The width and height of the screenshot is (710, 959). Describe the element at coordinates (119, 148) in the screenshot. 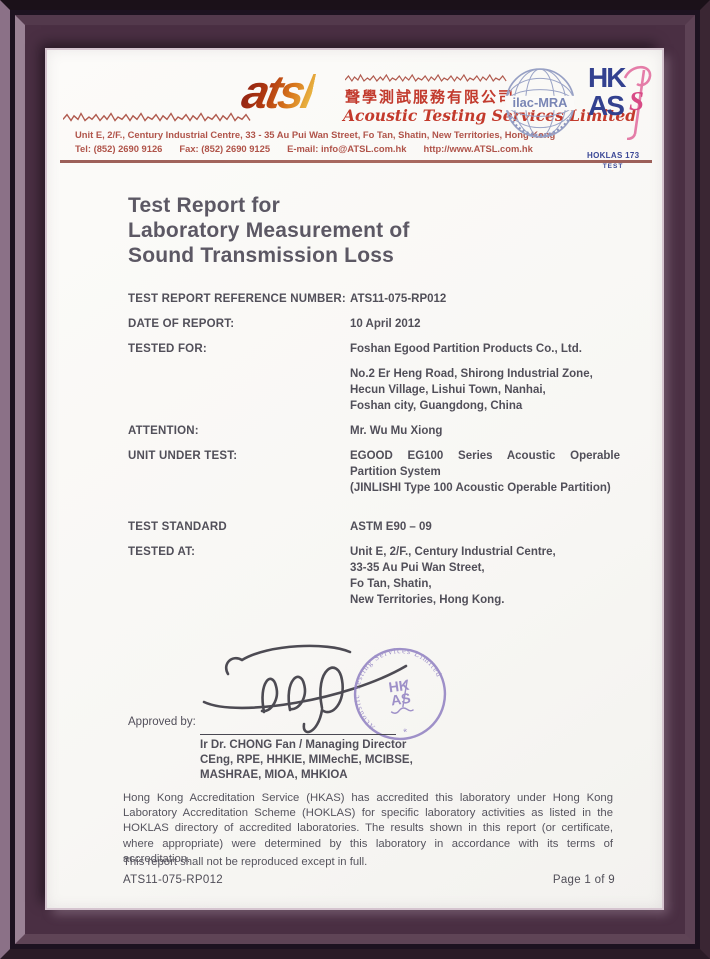

I see `company-tel: Tel: (852) 2690 9126` at that location.